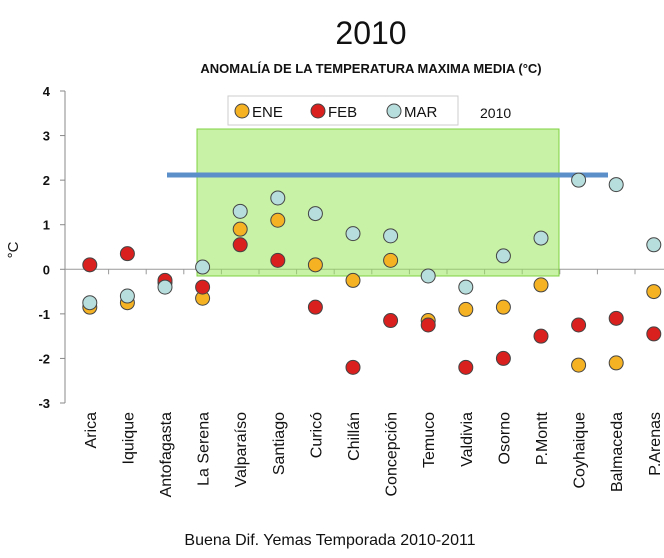  What do you see at coordinates (279, 443) in the screenshot?
I see `x-tick-label: Santiago` at bounding box center [279, 443].